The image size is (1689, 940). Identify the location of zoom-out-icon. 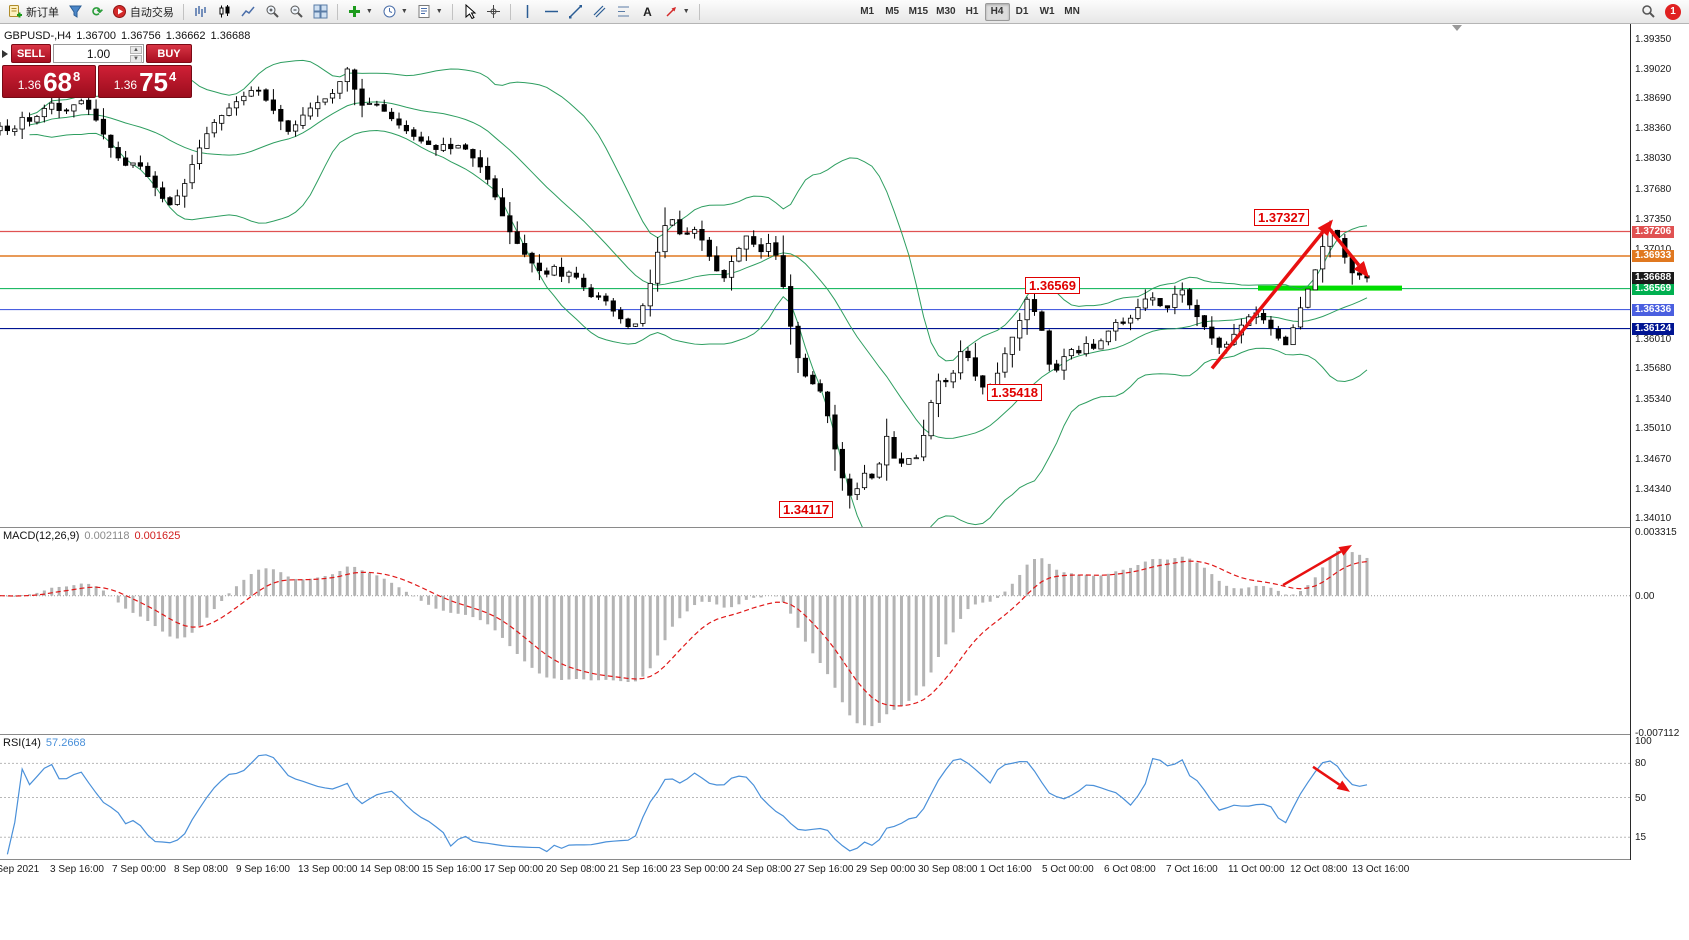
(296, 11).